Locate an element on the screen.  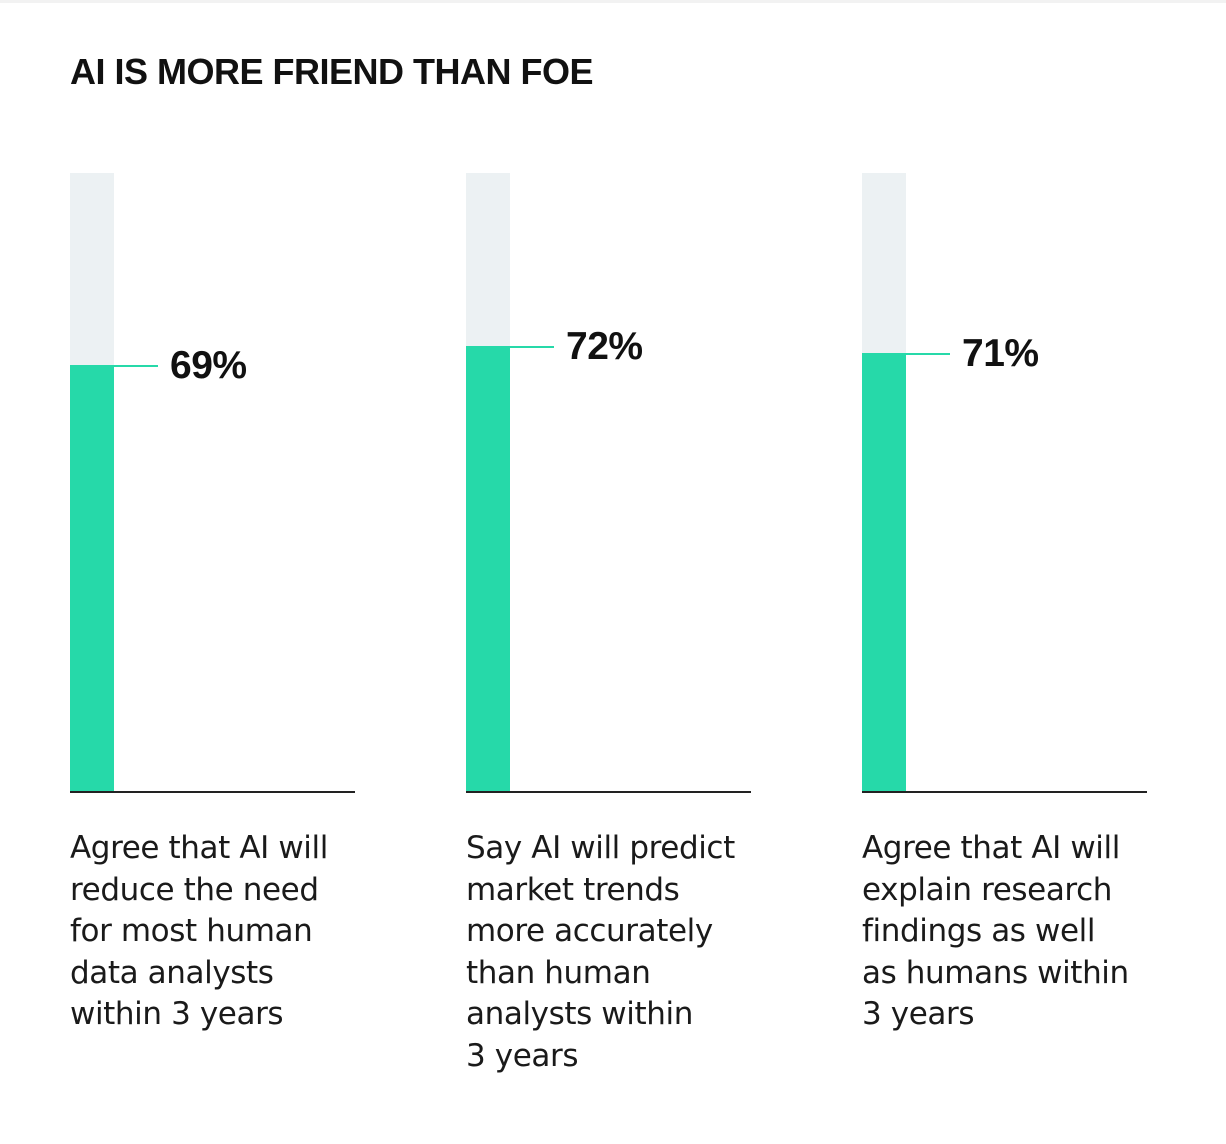
caption-line: Say AI will predict is located at coordinates (600, 848).